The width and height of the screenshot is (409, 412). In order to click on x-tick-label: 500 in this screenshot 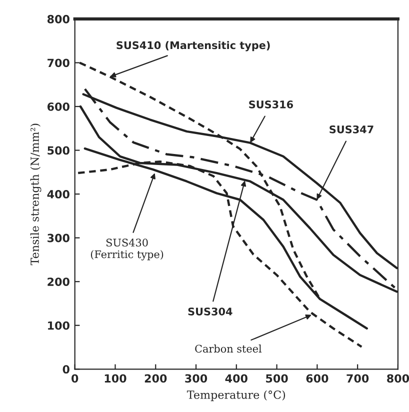, I will do `click(277, 378)`.